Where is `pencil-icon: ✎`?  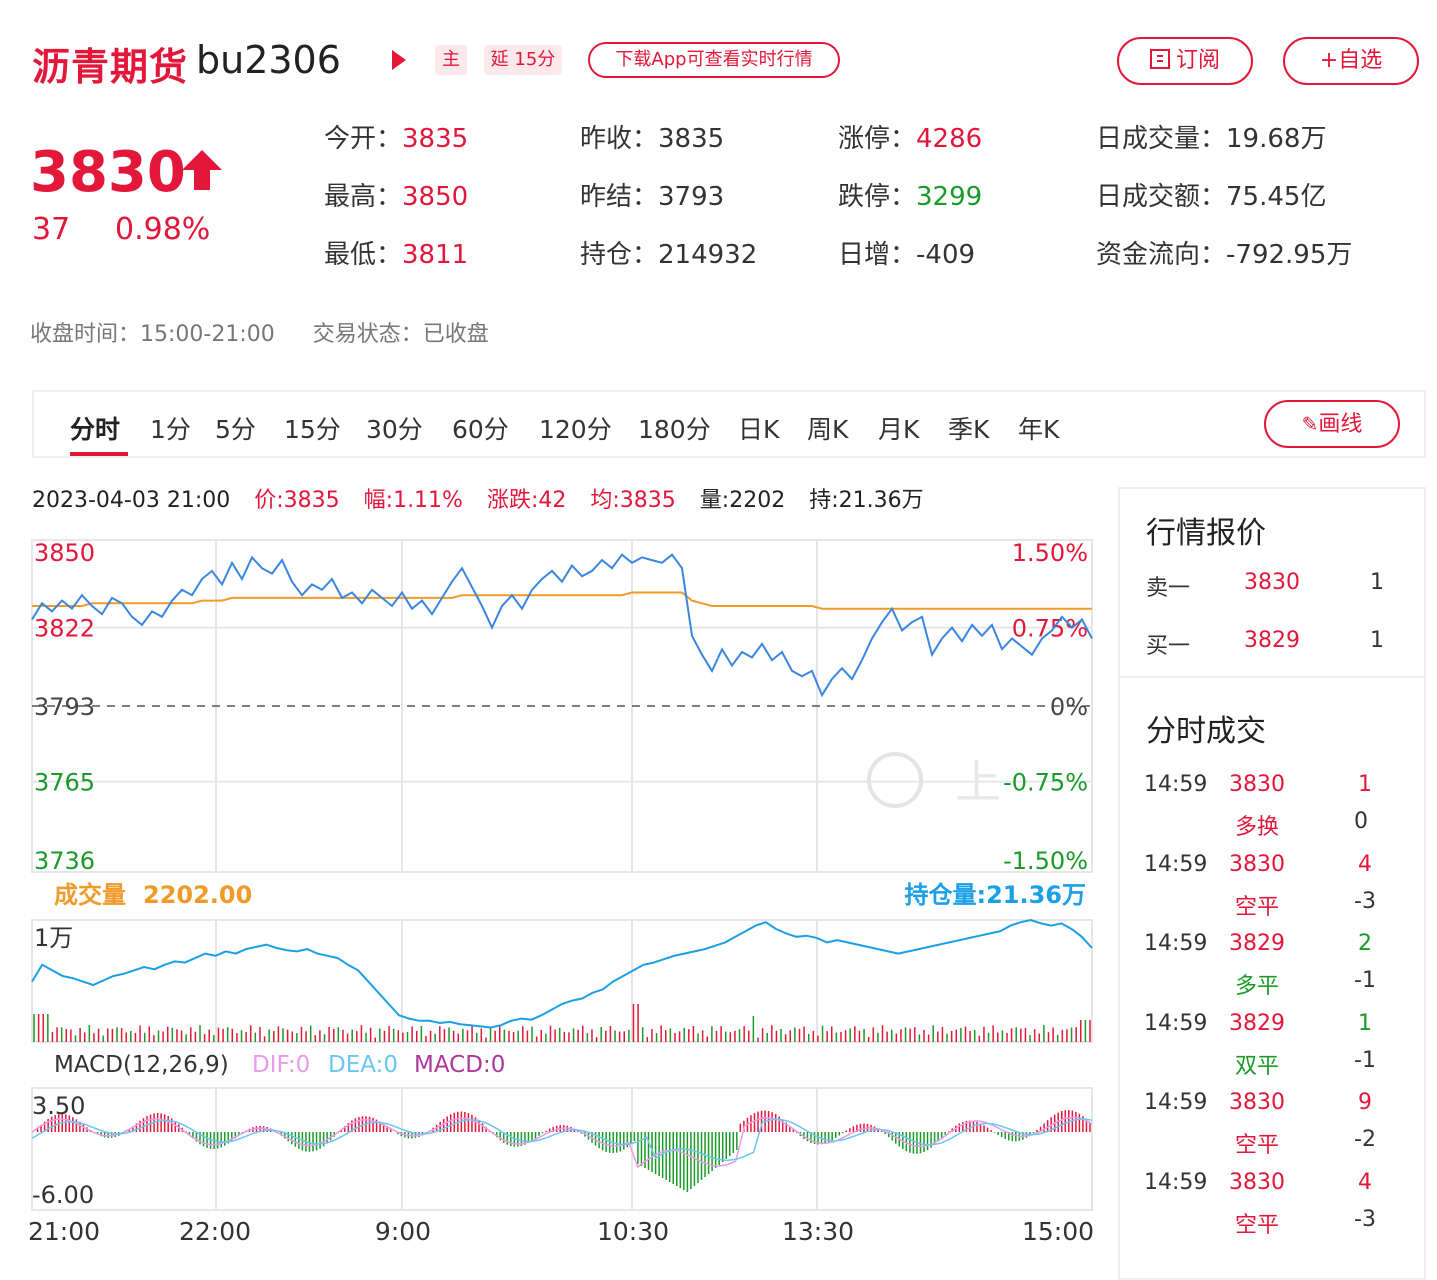 pencil-icon: ✎ is located at coordinates (1310, 424).